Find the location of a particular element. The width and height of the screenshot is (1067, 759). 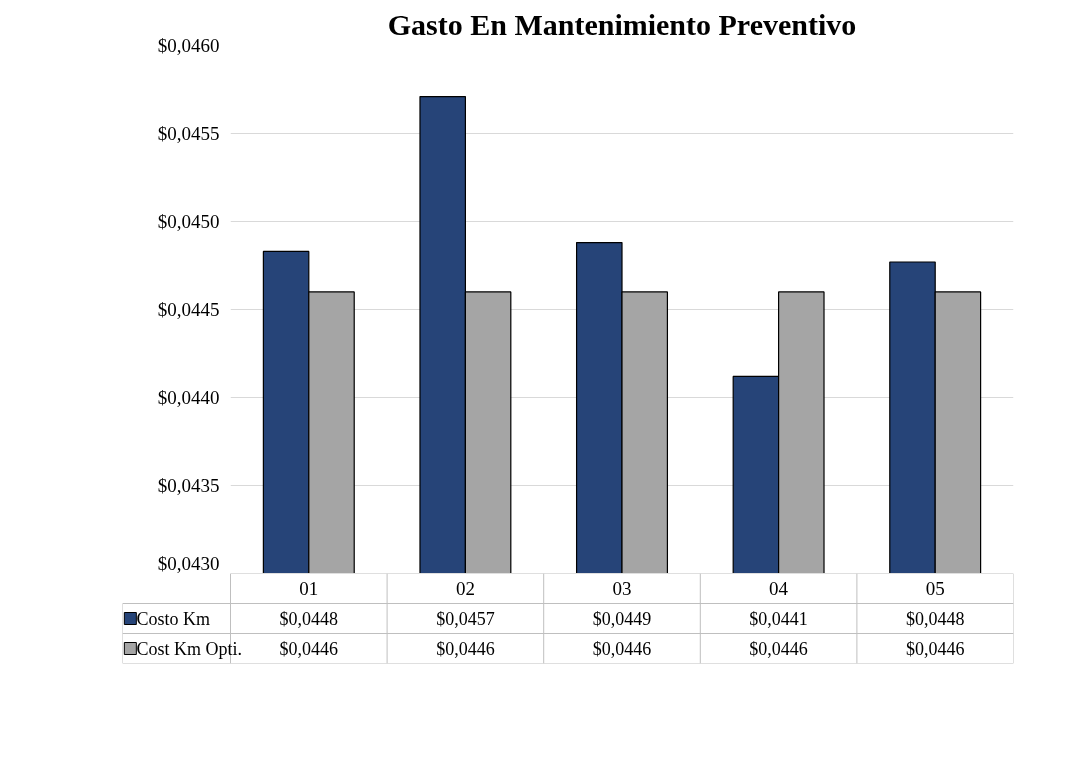

x-tick-label: 04 is located at coordinates (779, 588).